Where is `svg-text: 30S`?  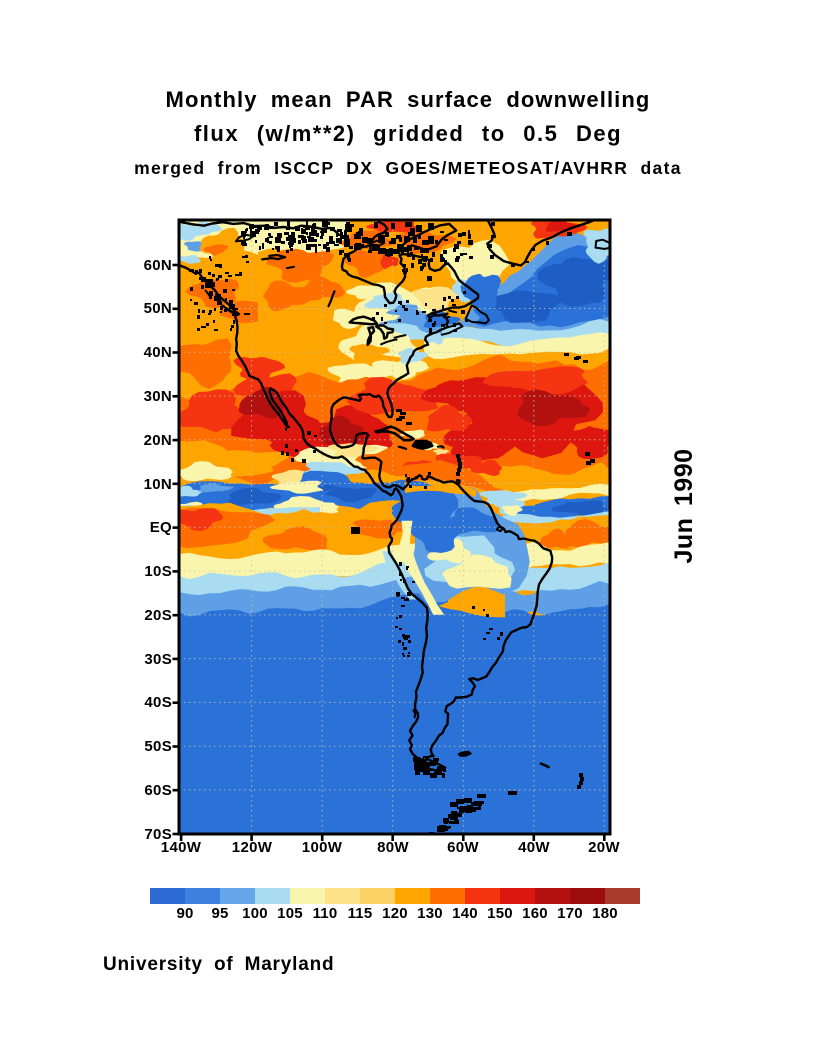 svg-text: 30S is located at coordinates (158, 659).